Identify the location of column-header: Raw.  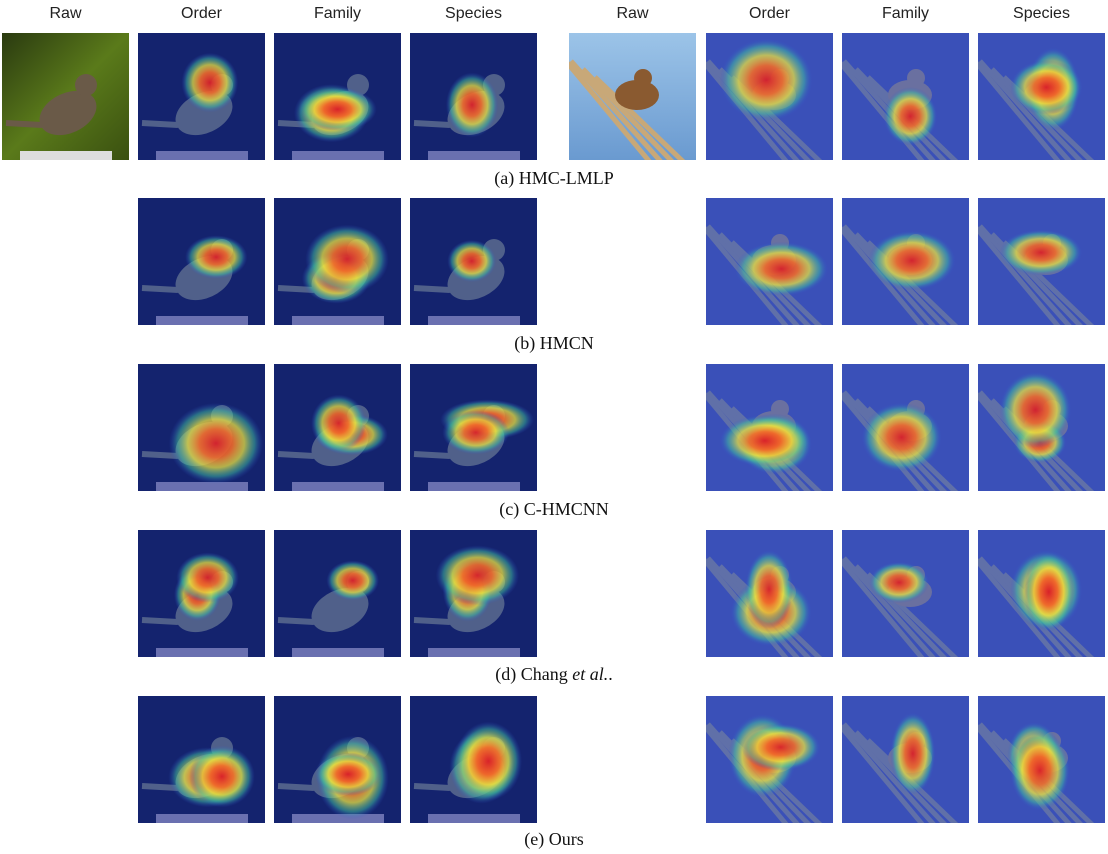
(65, 13).